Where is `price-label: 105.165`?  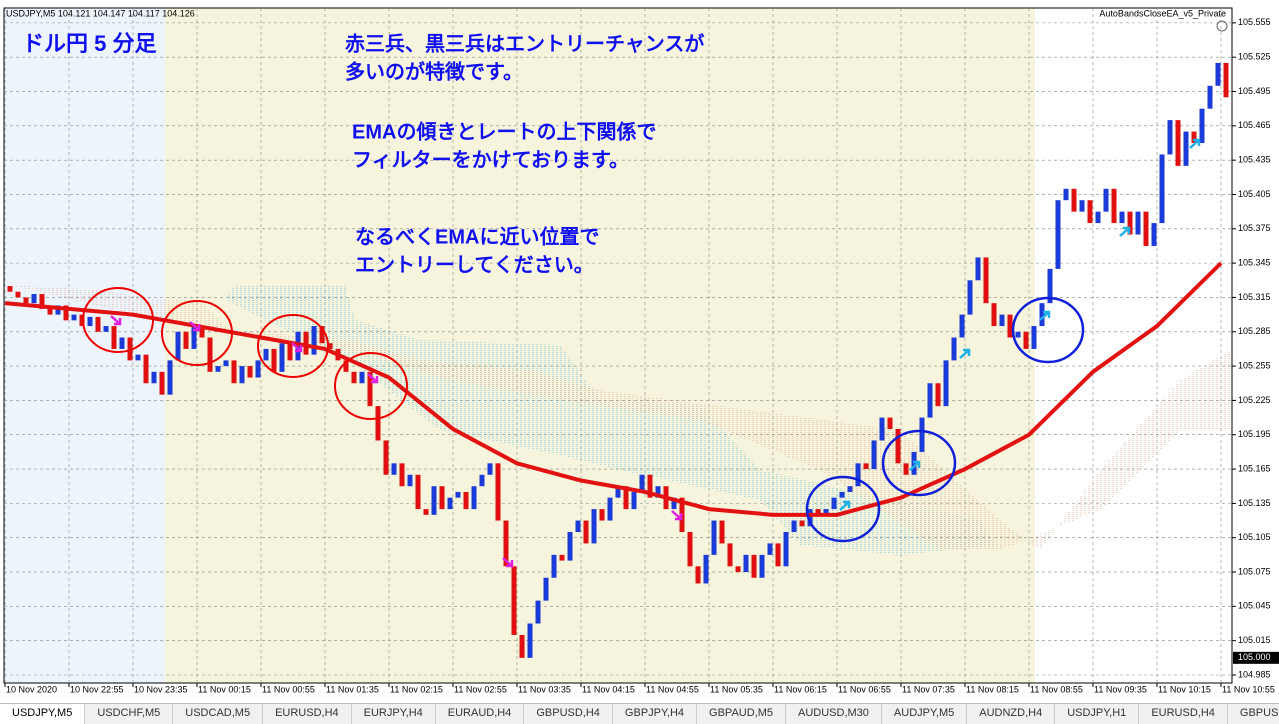 price-label: 105.165 is located at coordinates (1254, 468).